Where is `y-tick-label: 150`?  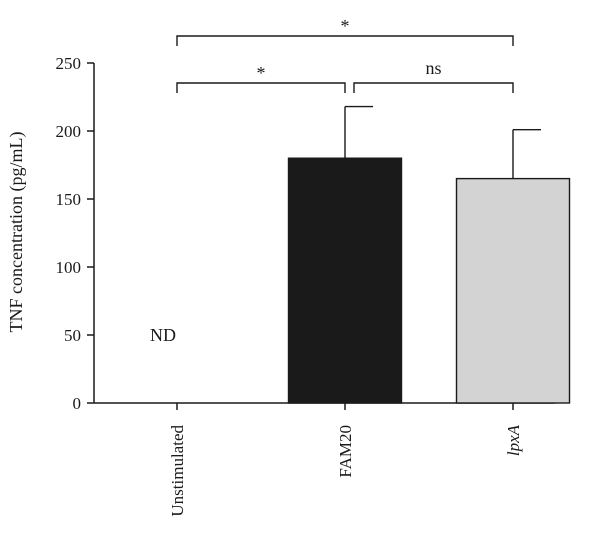
y-tick-label: 150 is located at coordinates (69, 199).